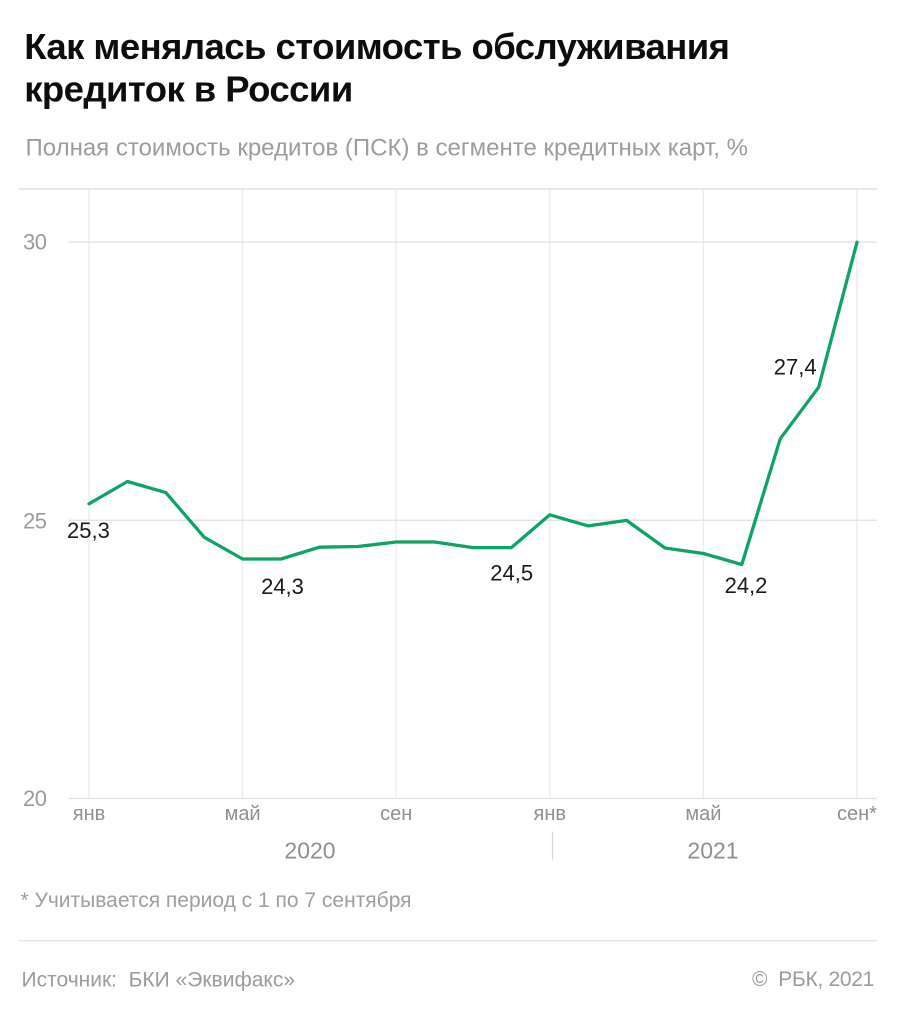  Describe the element at coordinates (216, 900) in the screenshot. I see `svg-text:* Учитывается период с 1 по 7: * Учитывается период с 1 по 7 сентября` at that location.